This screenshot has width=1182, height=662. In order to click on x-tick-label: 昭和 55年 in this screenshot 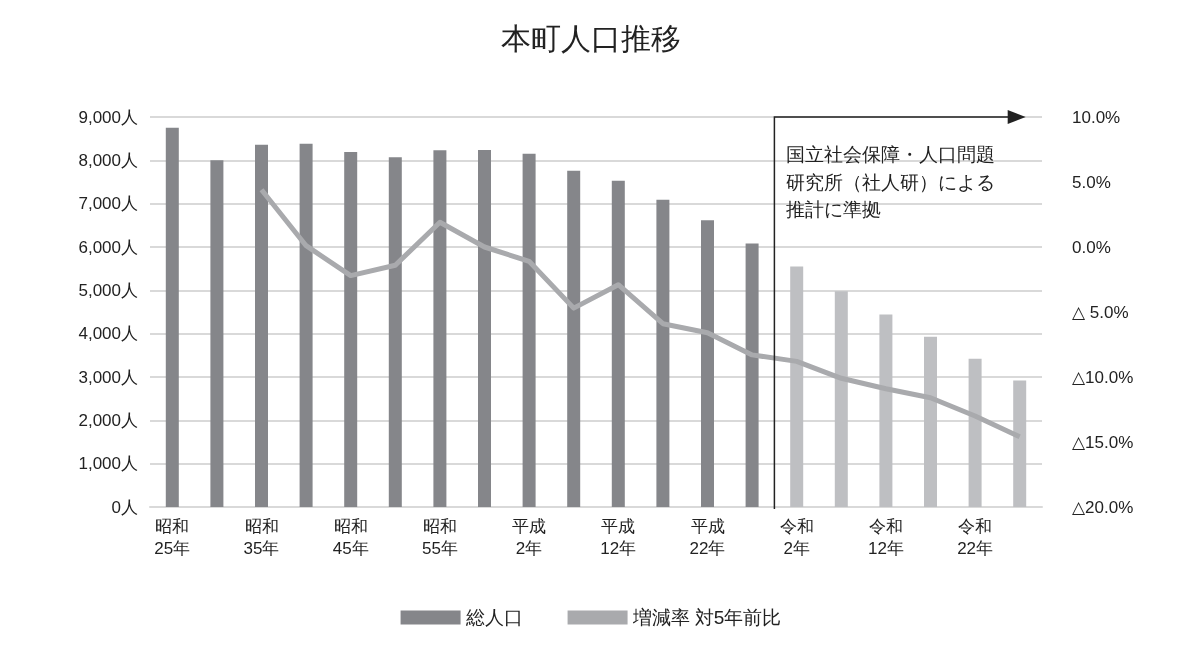, I will do `click(439, 537)`.